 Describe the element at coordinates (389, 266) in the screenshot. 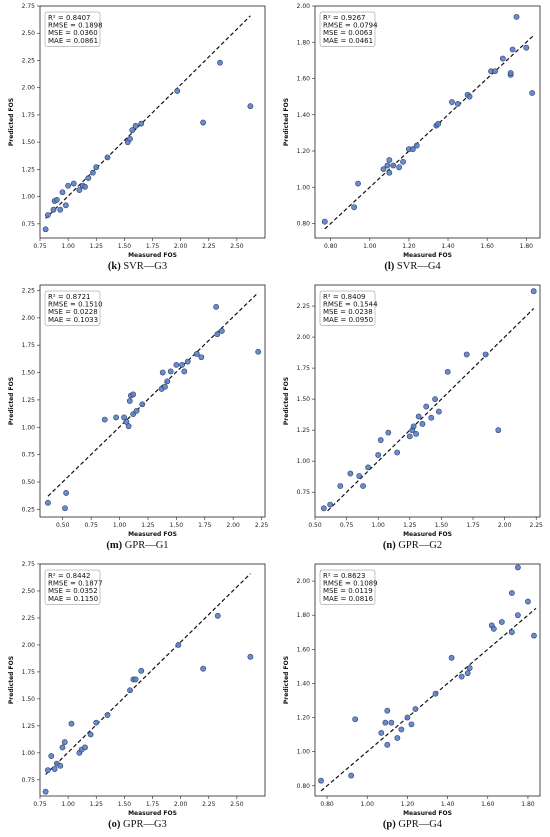

I see `panel-letter: (l)` at that location.